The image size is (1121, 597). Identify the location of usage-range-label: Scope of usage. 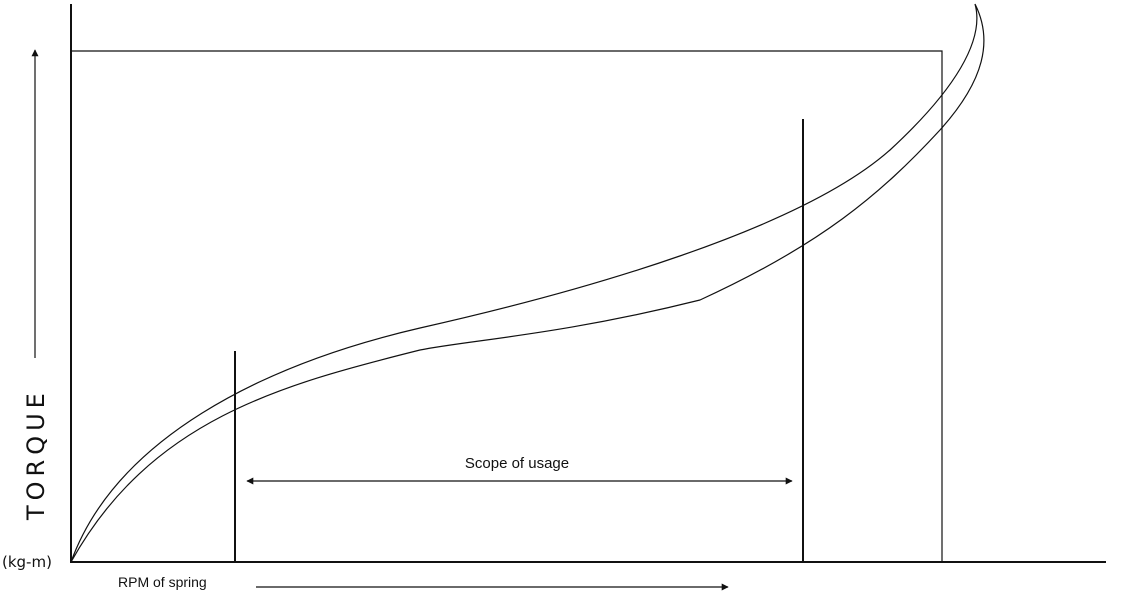
(517, 463).